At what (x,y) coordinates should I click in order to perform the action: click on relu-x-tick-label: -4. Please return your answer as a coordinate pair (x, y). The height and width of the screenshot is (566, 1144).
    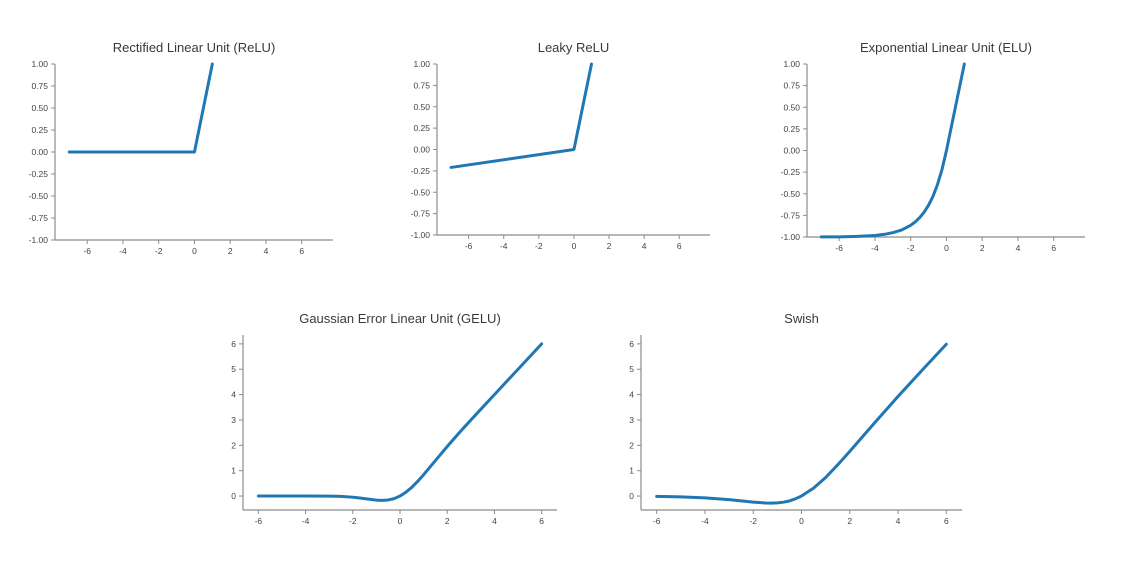
    Looking at the image, I should click on (123, 251).